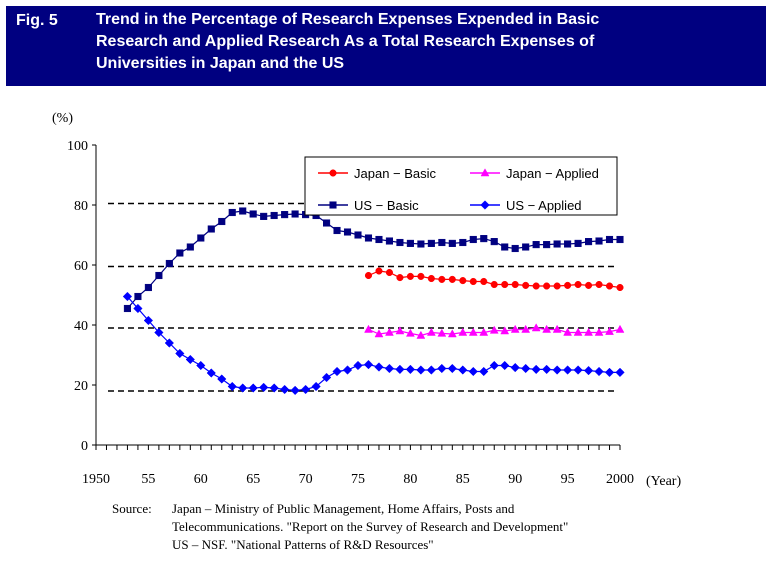 This screenshot has height=562, width=775. What do you see at coordinates (333, 205) in the screenshot?
I see `legend-swatch-marker` at bounding box center [333, 205].